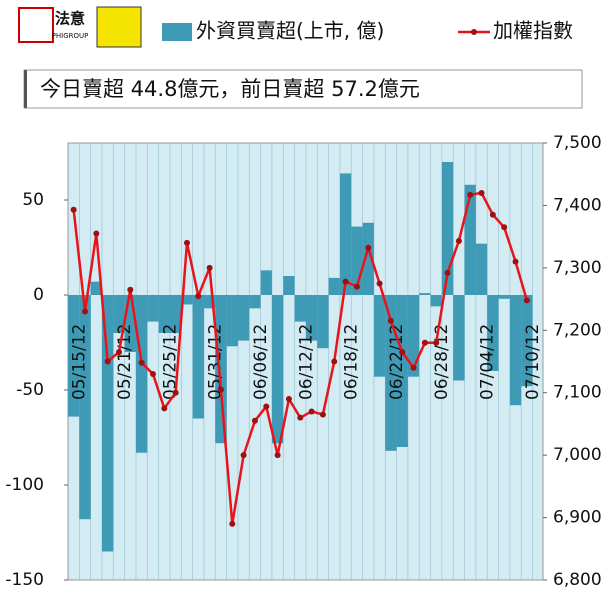  What do you see at coordinates (442, 362) in the screenshot?
I see `x-tick-label: 06/28/12` at bounding box center [442, 362].